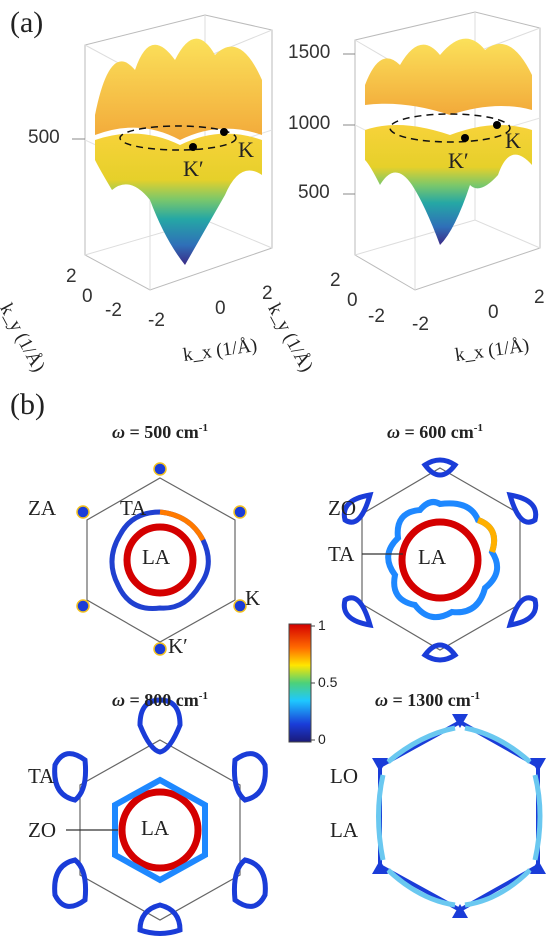 The height and width of the screenshot is (937, 554). Describe the element at coordinates (465, 138) in the screenshot. I see `k-prime-point-dot-right` at that location.